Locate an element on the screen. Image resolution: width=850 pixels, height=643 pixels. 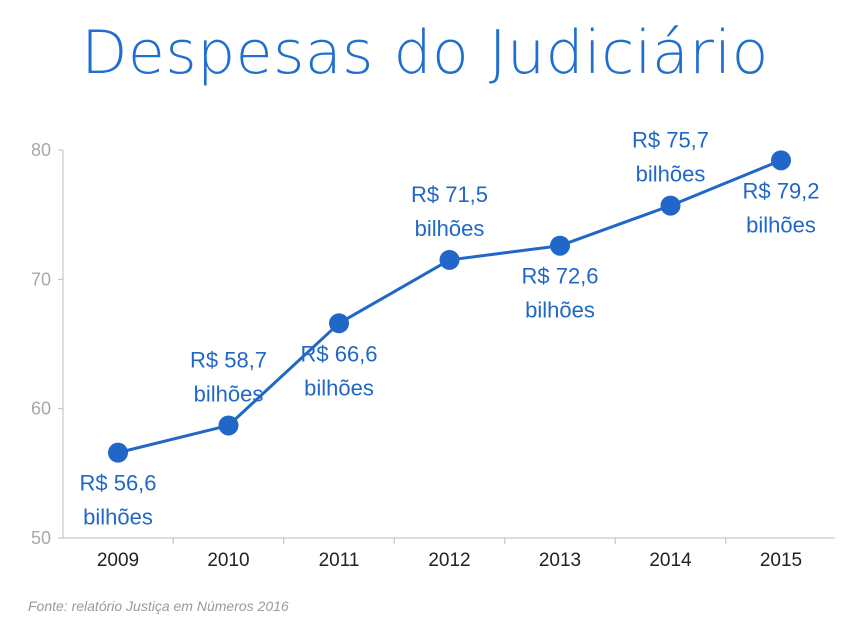
x-tick-label: 2014 is located at coordinates (670, 560).